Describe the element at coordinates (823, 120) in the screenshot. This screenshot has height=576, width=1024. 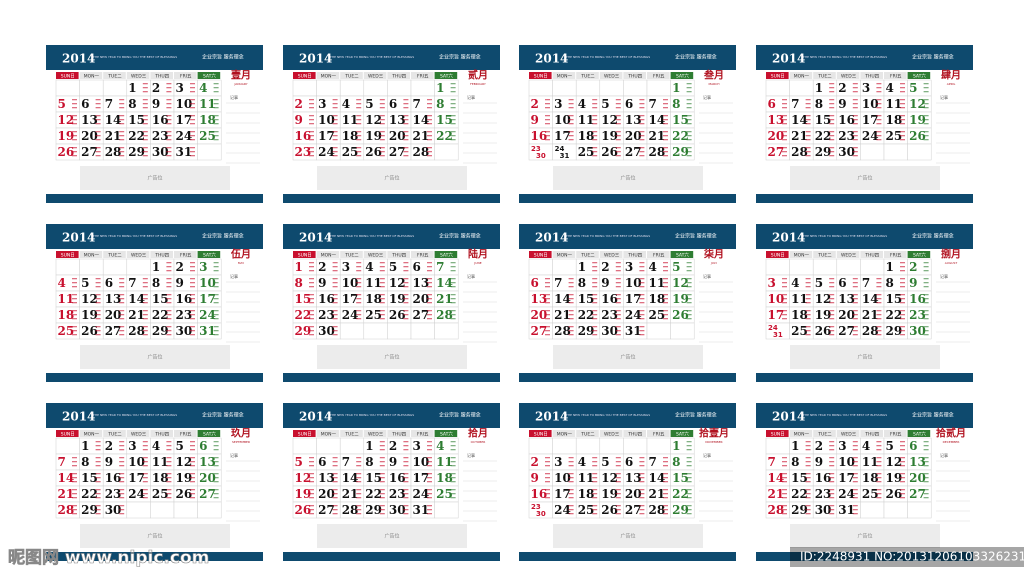
I see `day-number: 15` at that location.